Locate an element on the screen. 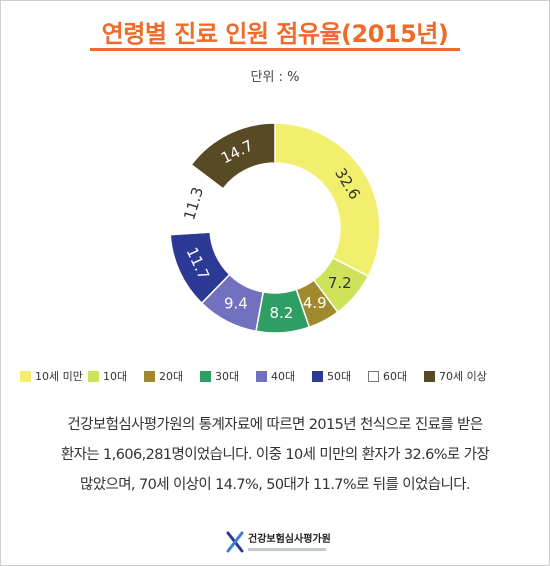  chart-legend: 10세 미만 10대 20대 30대 40대 50대 60대 70세 이상 is located at coordinates (280, 376).